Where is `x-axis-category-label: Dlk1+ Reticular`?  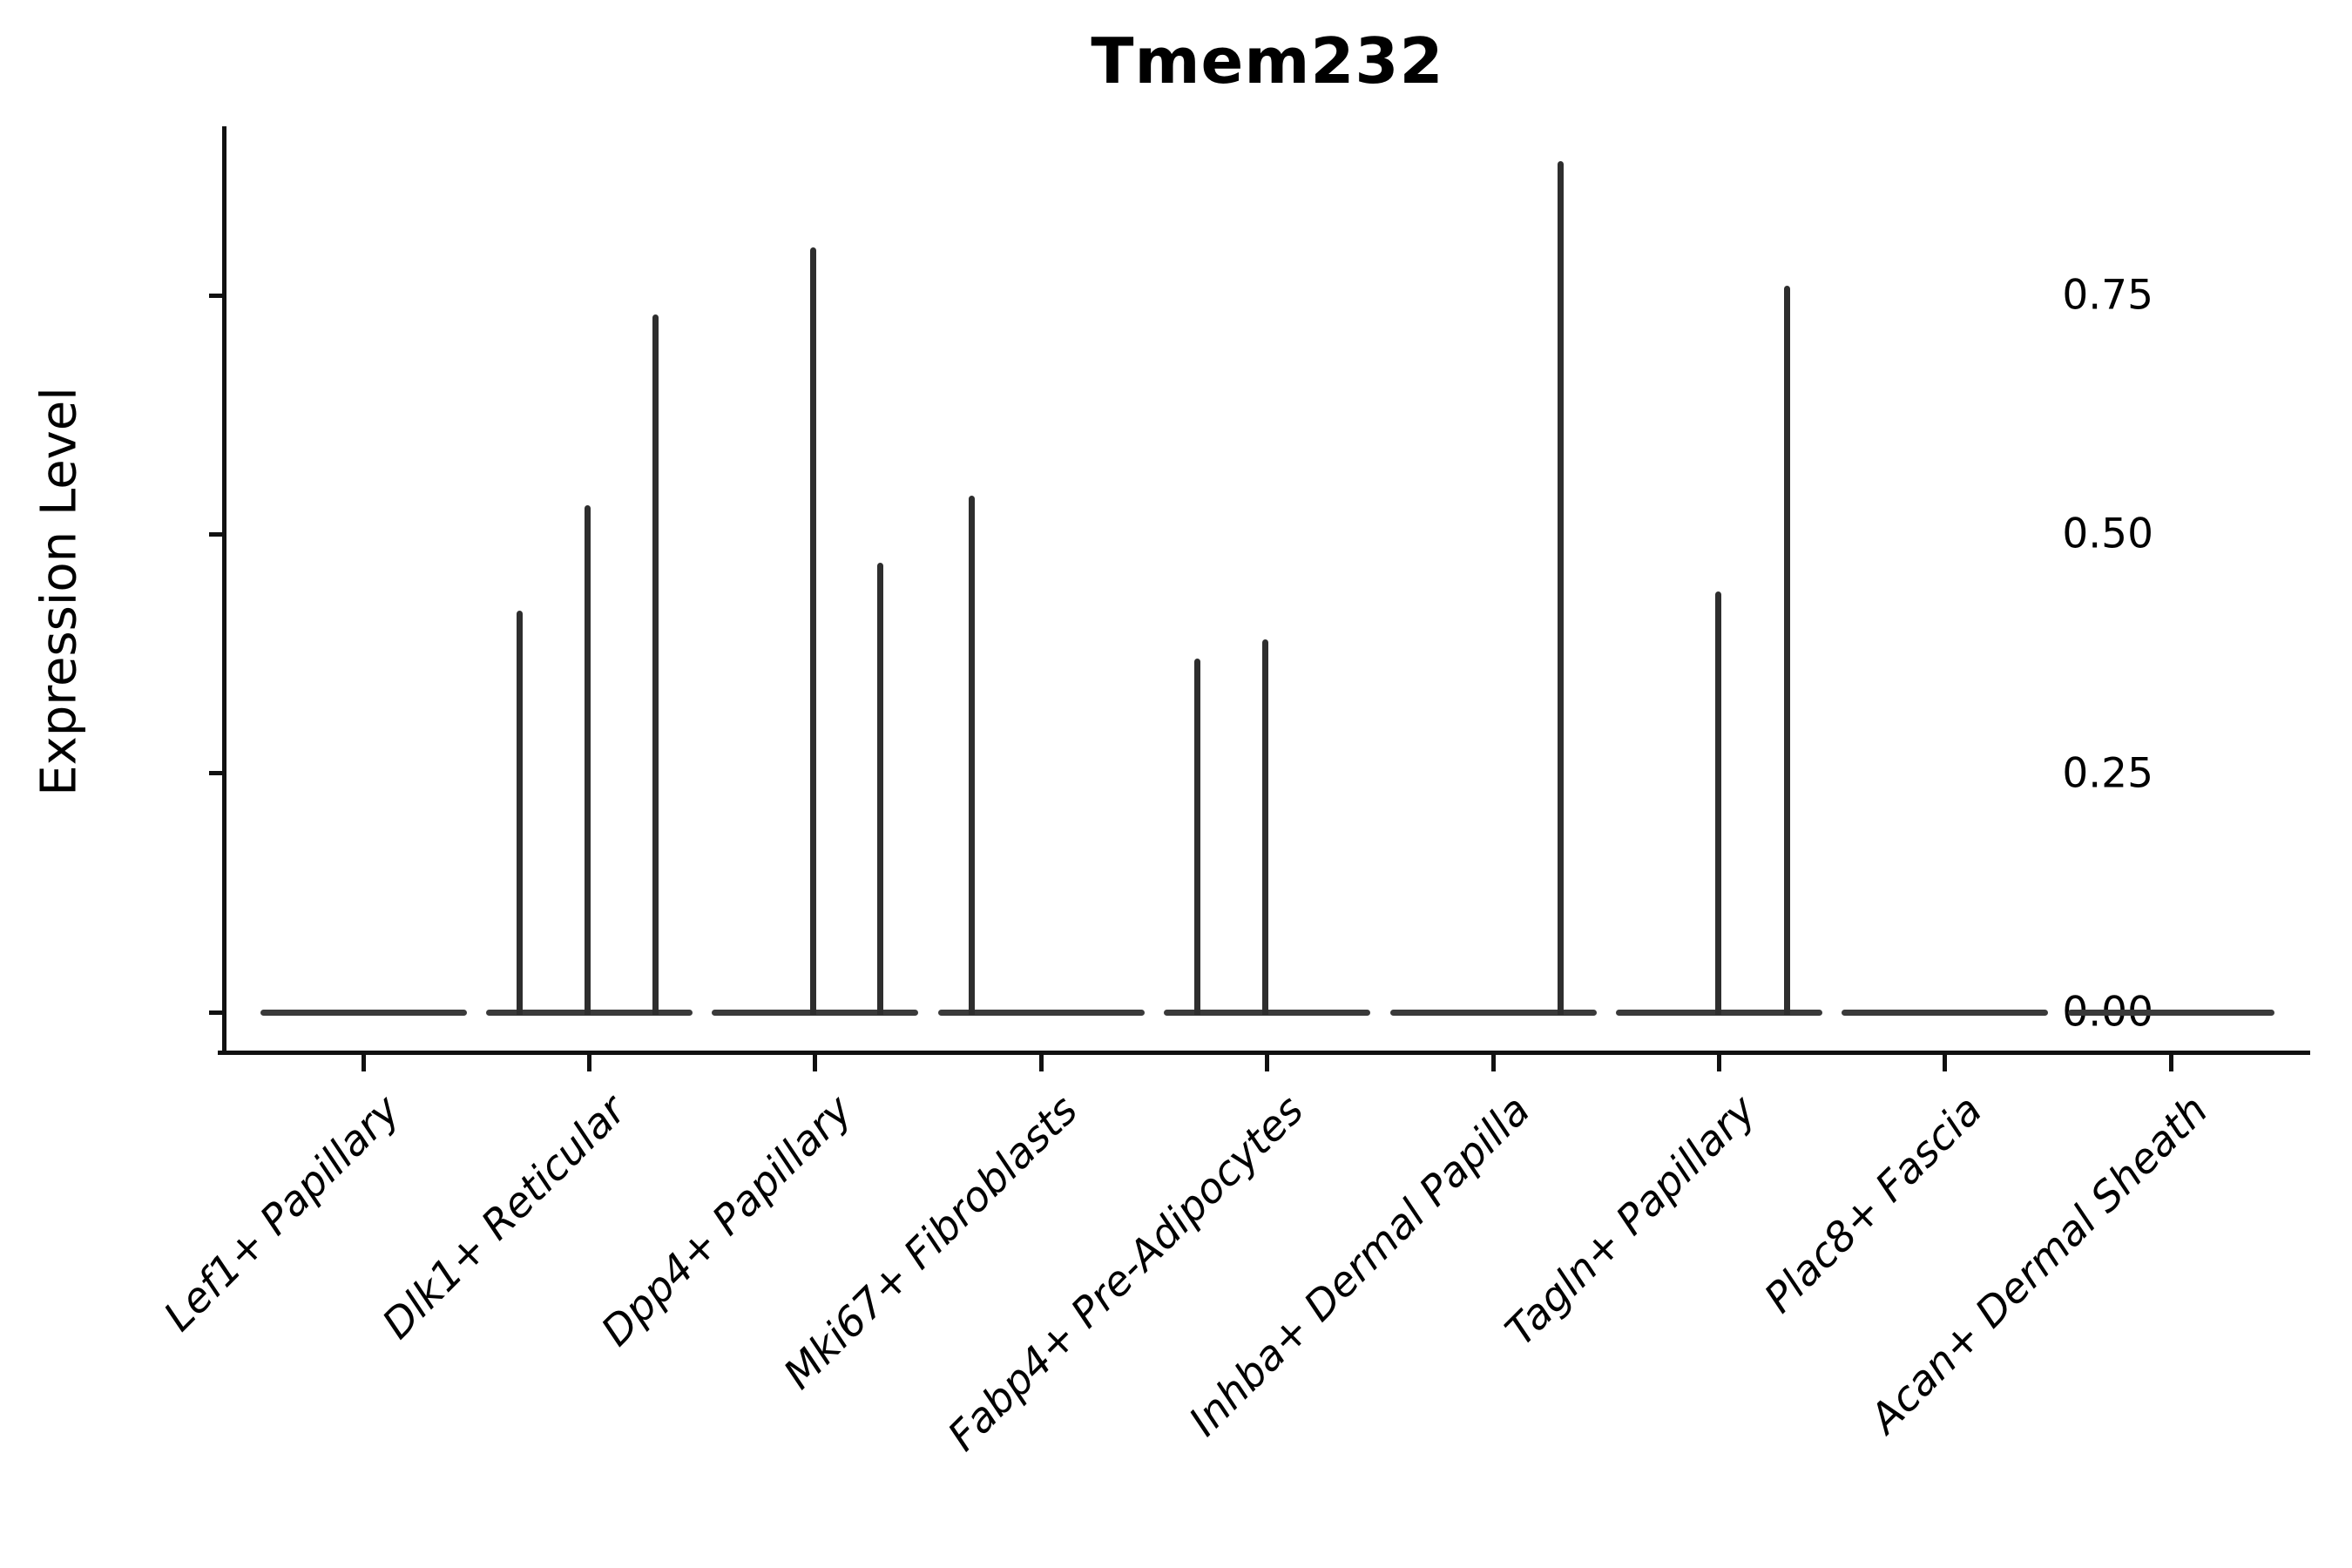
x-axis-category-label: Dlk1+ Reticular is located at coordinates (505, 1217).